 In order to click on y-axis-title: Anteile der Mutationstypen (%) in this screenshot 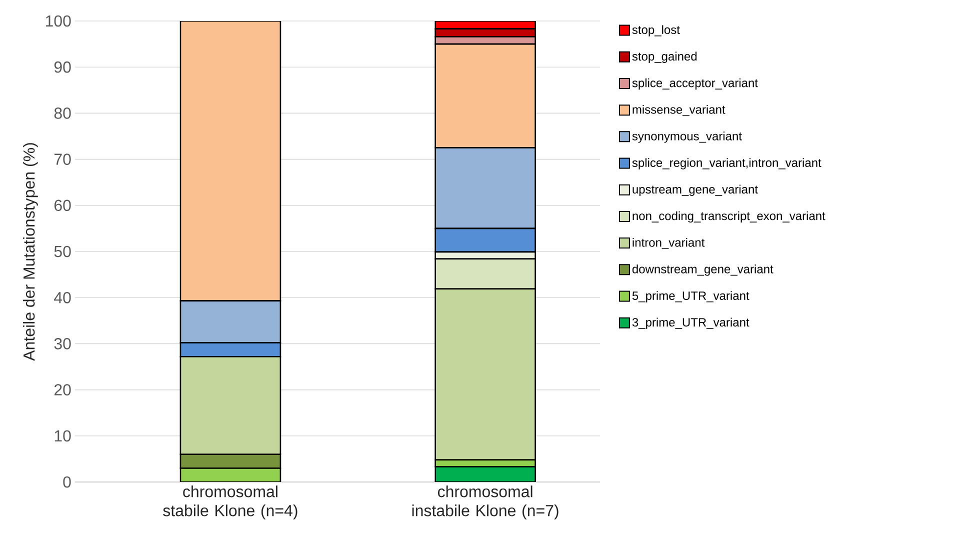, I will do `click(30, 252)`.